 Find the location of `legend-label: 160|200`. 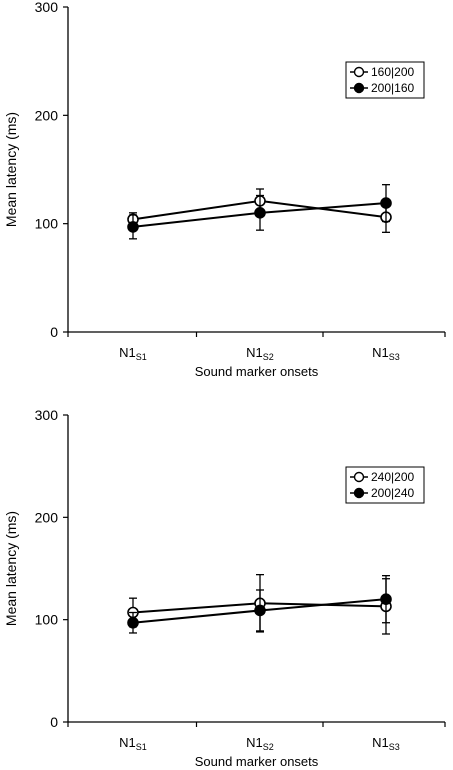

legend-label: 160|200 is located at coordinates (392, 72).